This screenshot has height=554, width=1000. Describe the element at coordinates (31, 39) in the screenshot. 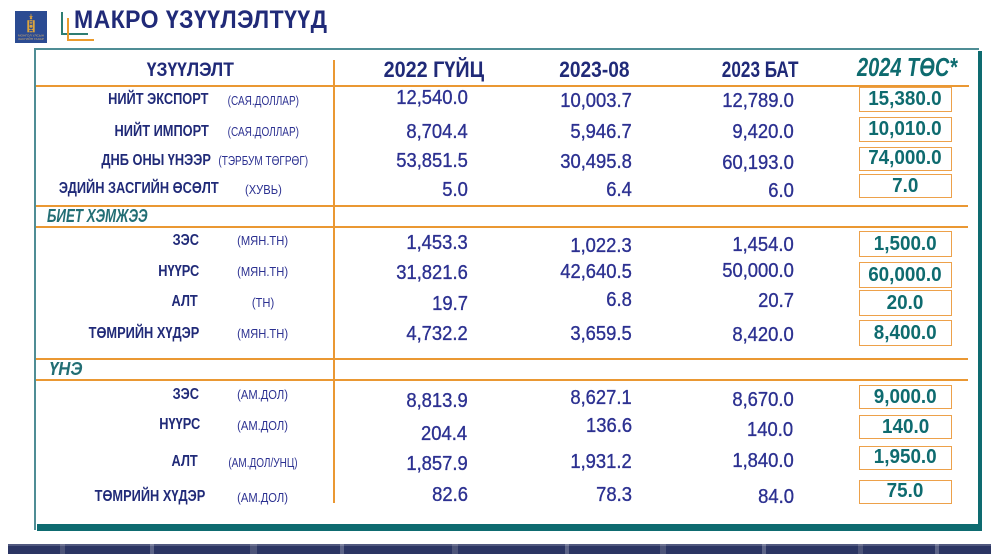

I see `svg-text: ЗАСГИЙН ГАЗАР` at that location.